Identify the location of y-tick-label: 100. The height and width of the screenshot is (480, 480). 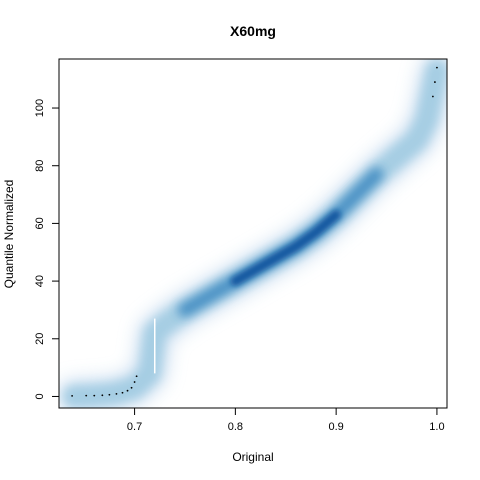
(40, 108).